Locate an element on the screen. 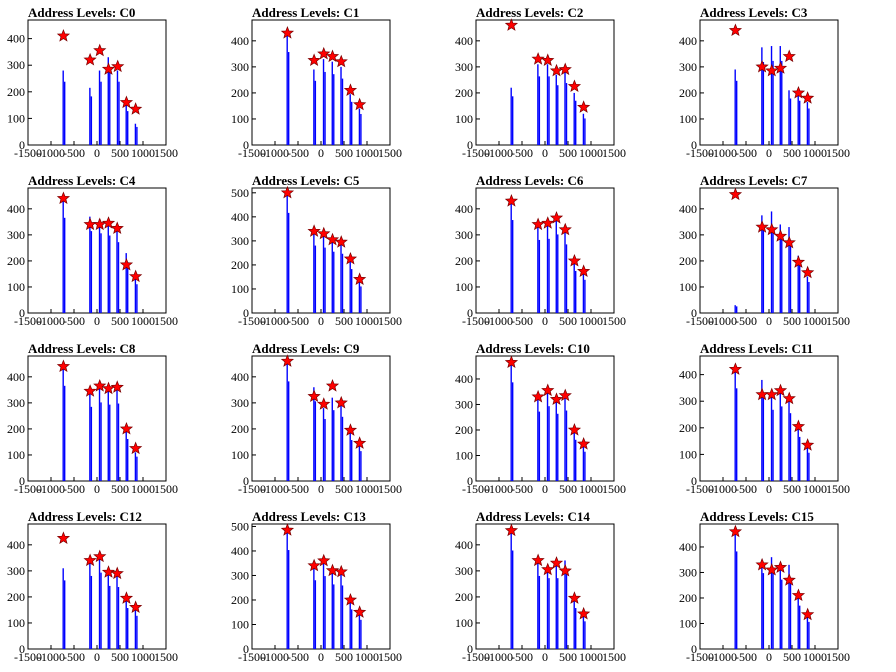 This screenshot has width=896, height=672. panel-title: Address Levels: C3 is located at coordinates (754, 12).